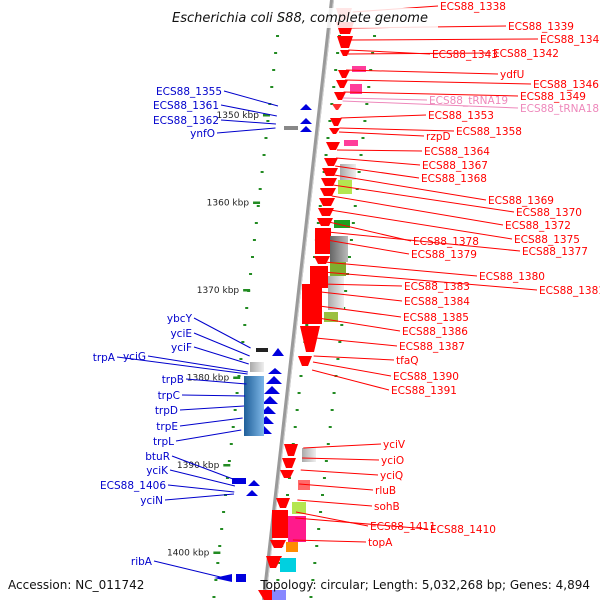  Describe the element at coordinates (228, 204) in the screenshot. I see `tick-label: 1360 kbp` at that location.